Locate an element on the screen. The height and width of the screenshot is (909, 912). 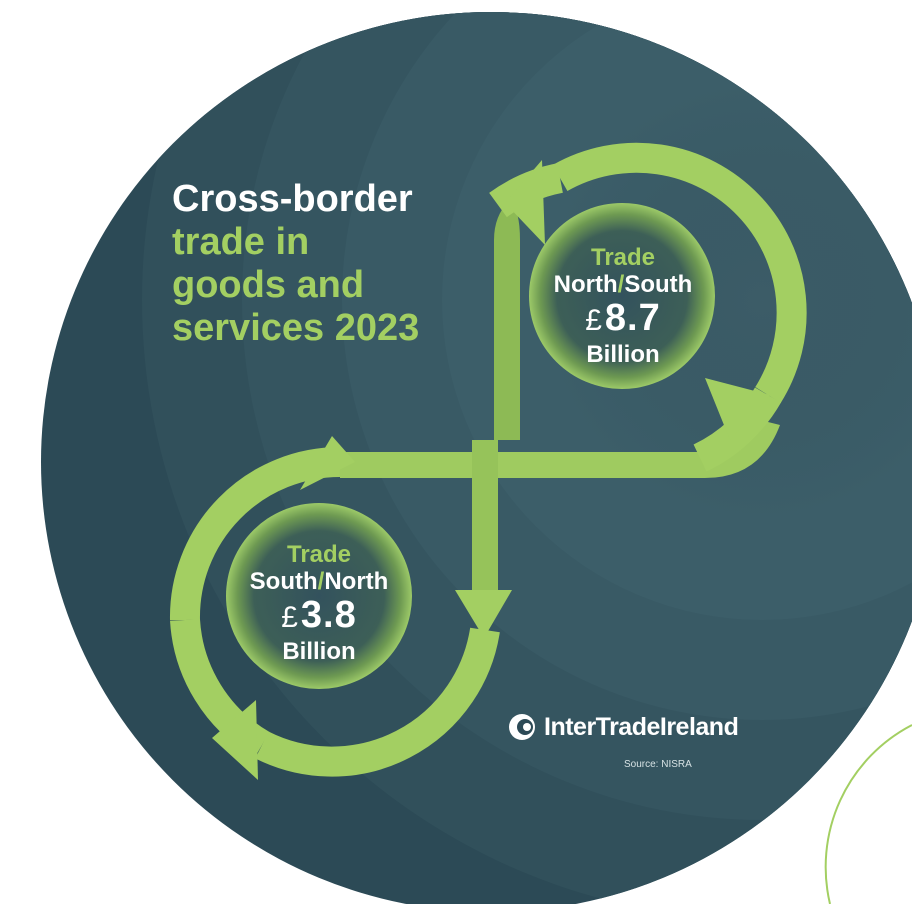
intertradeireland-logo: InterTradeIreland is located at coordinates (623, 727).